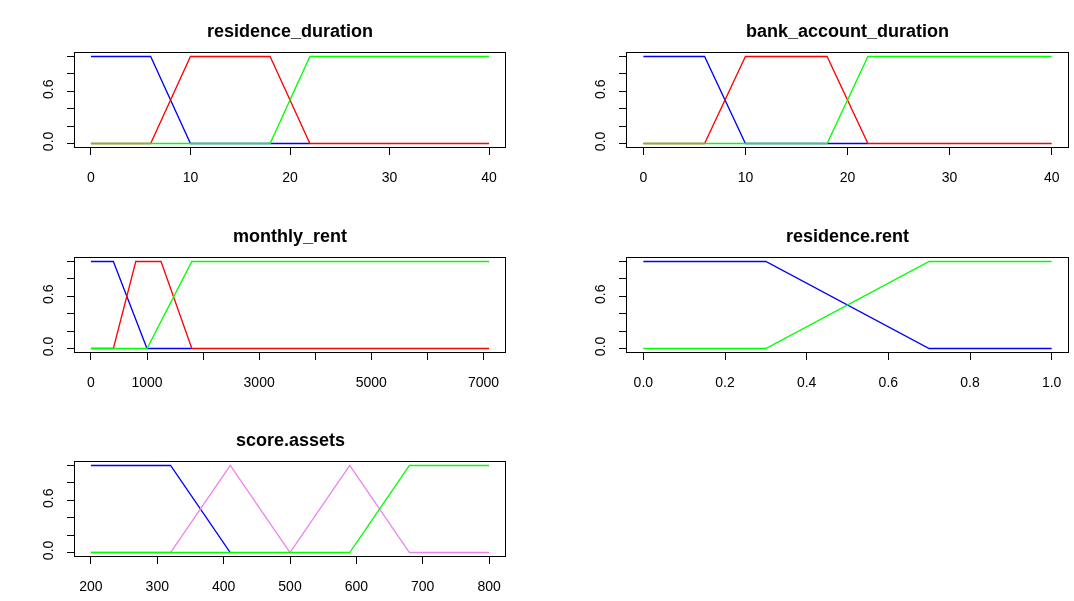 The width and height of the screenshot is (1074, 601). Describe the element at coordinates (848, 236) in the screenshot. I see `chart-title: residence.rent` at that location.